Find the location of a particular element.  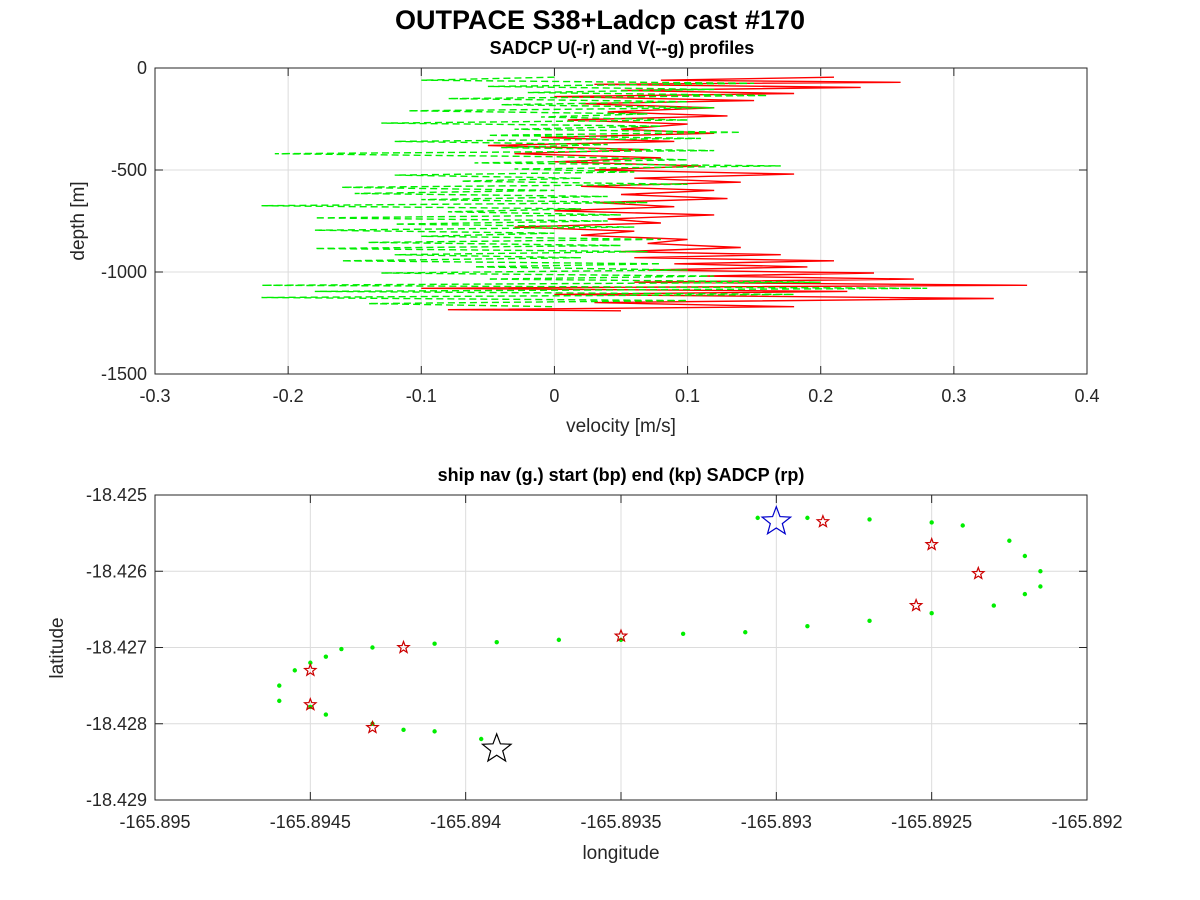

y-tick-label: -18.427 is located at coordinates (116, 648).